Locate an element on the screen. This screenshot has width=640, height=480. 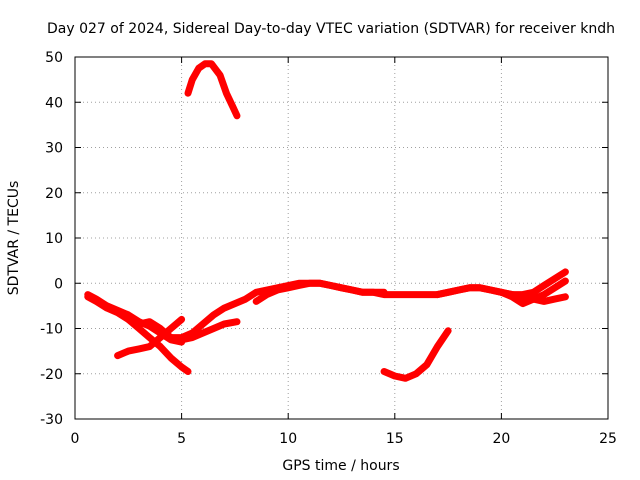
y-tick-label: 30 is located at coordinates (54, 149).